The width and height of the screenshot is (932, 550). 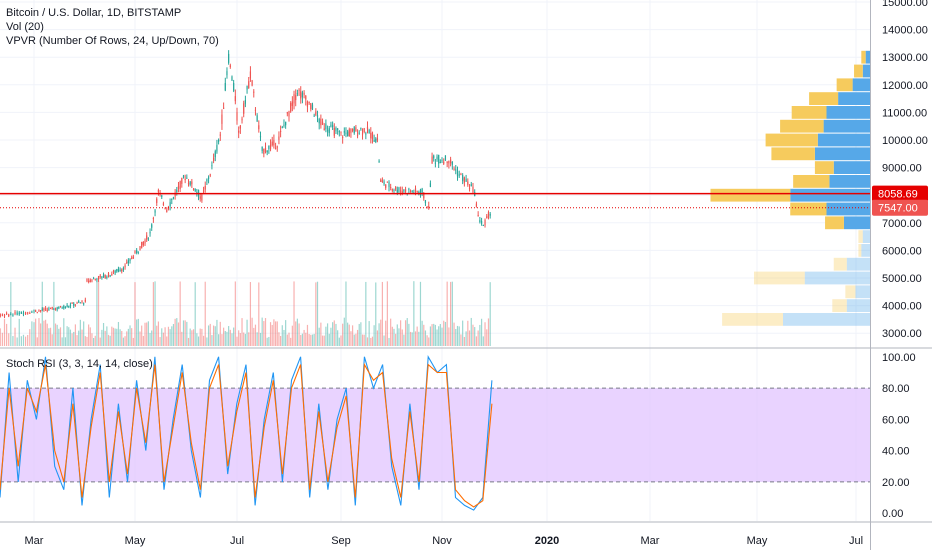 What do you see at coordinates (900, 193) in the screenshot?
I see `price-level-tag` at bounding box center [900, 193].